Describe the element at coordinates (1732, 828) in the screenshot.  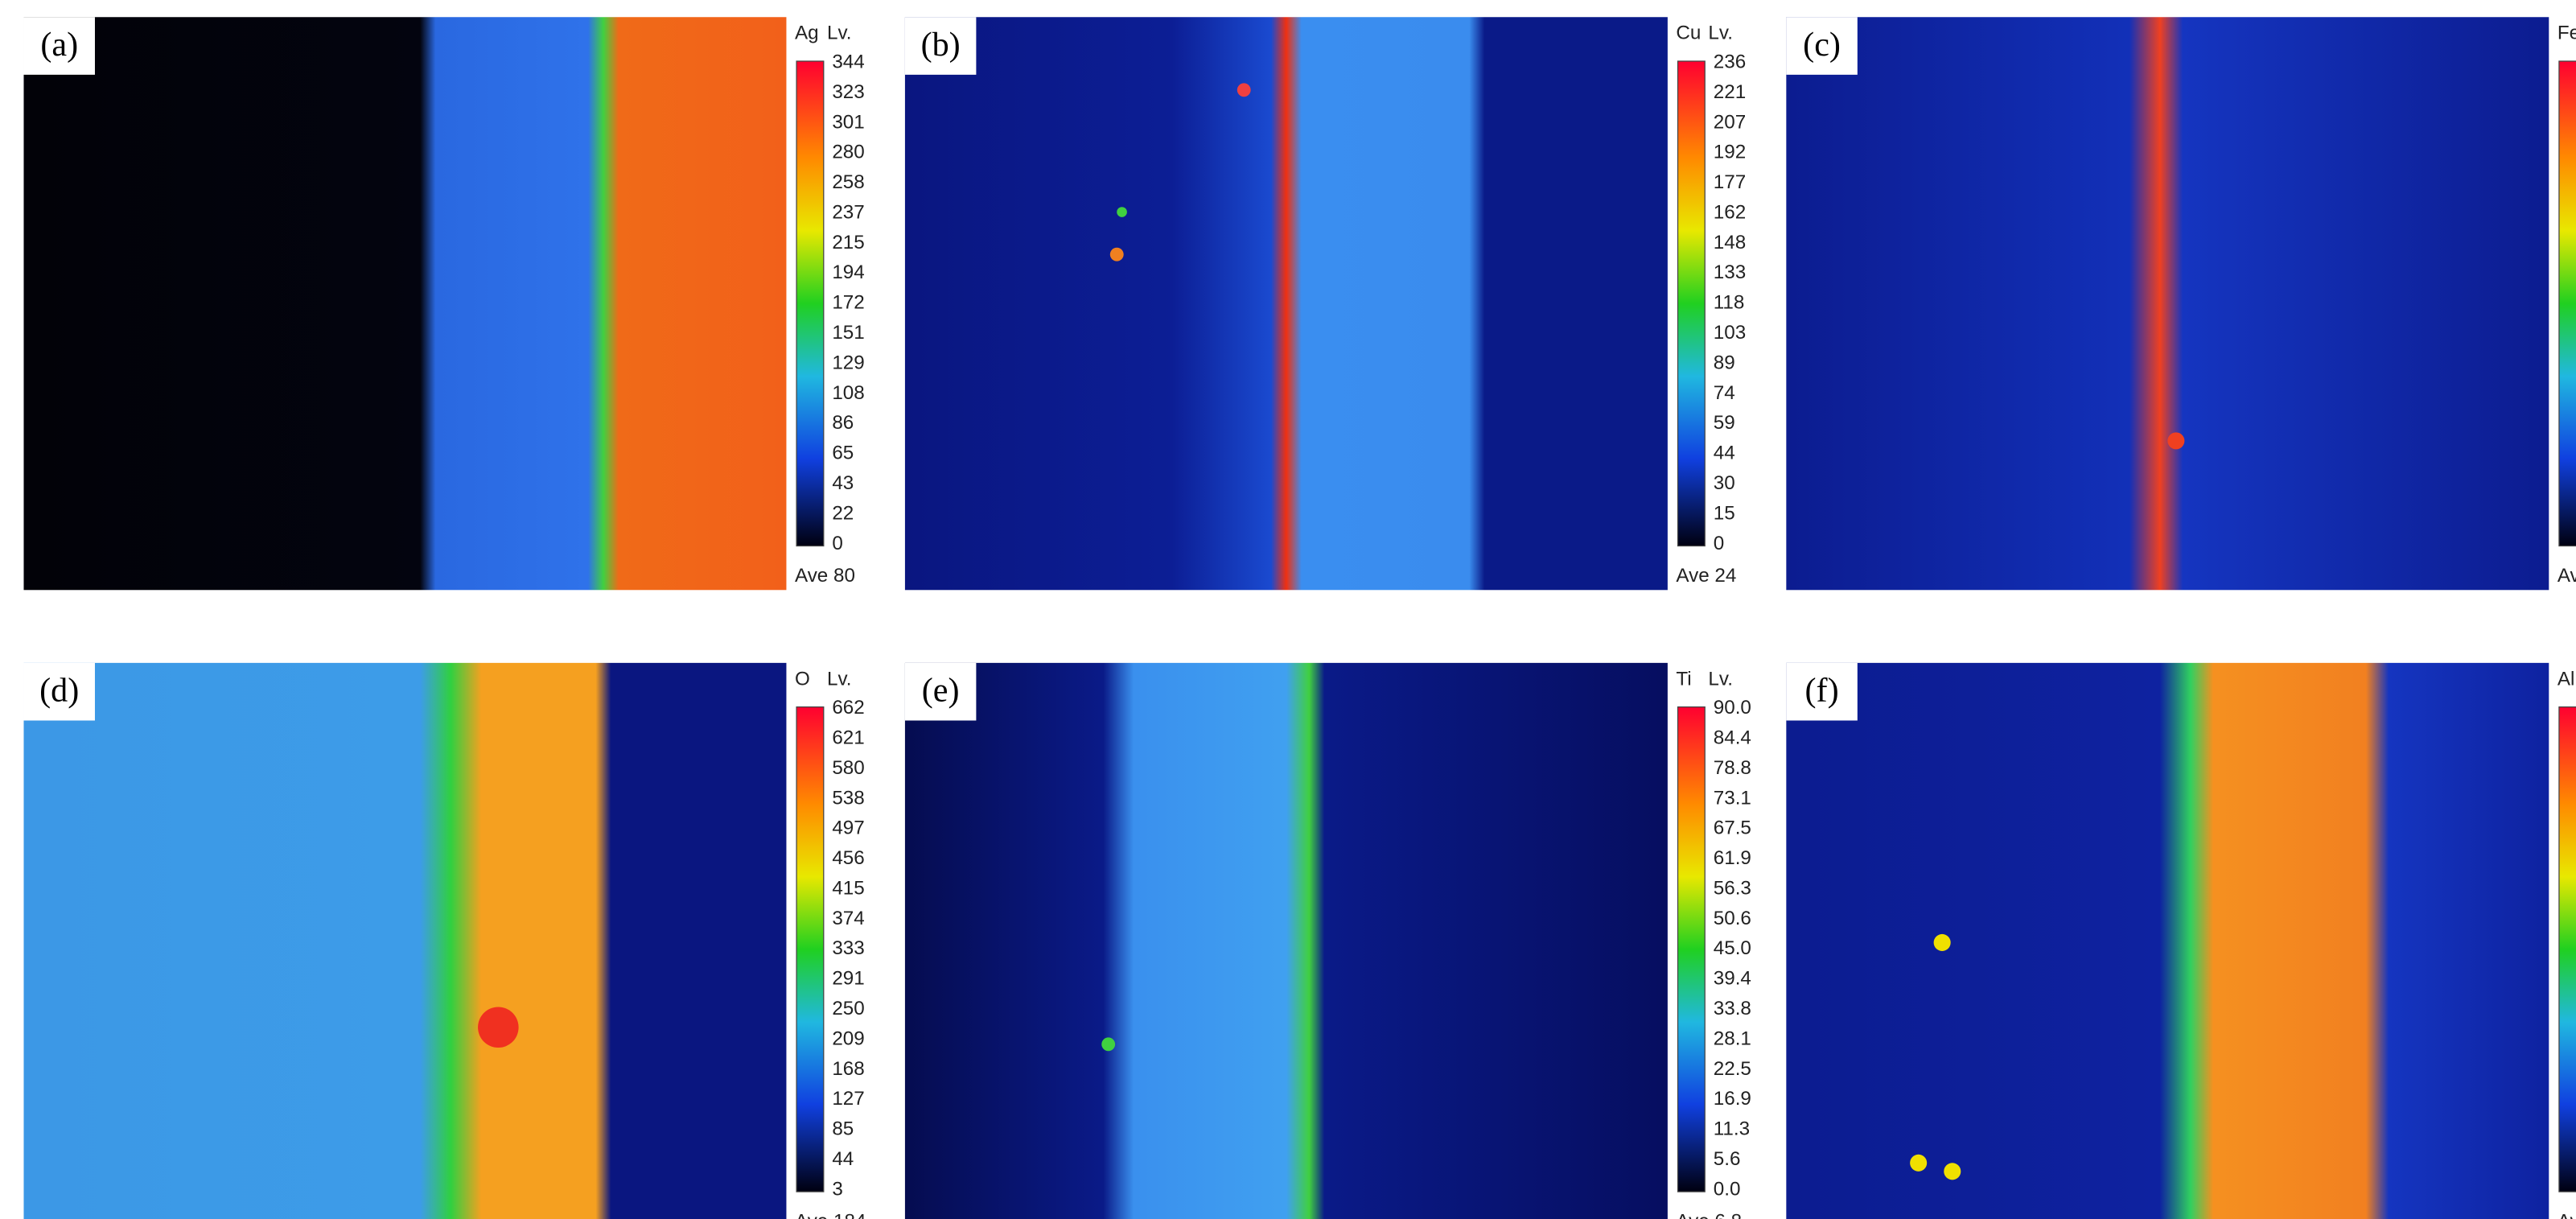
I see `colorbar-tick-label: 67.5` at that location.